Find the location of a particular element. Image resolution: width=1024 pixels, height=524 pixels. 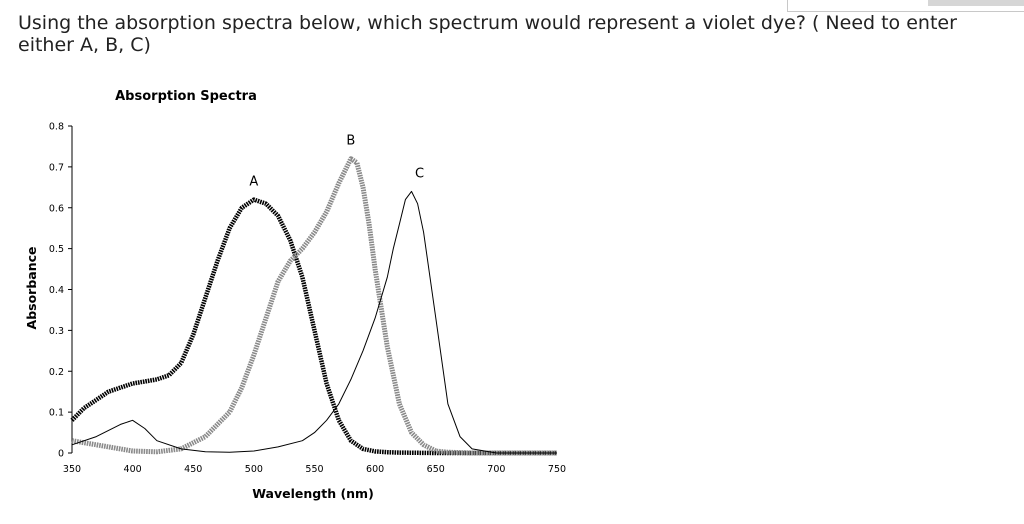

y-tick-label: 0 is located at coordinates (61, 454).